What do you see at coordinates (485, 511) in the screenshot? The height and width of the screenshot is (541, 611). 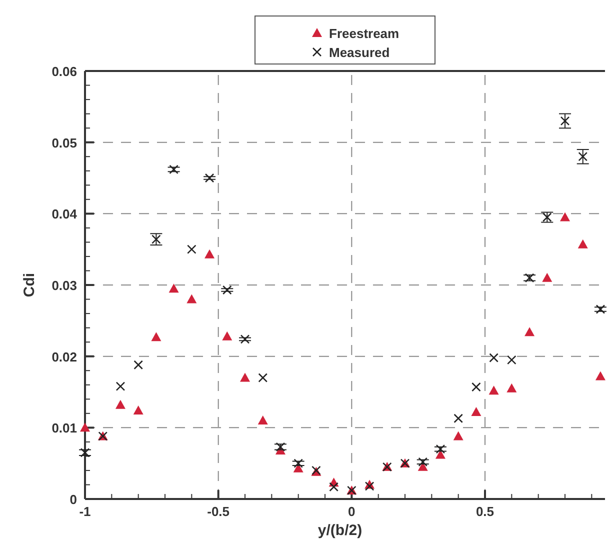 I see `x-tick-label: 0.5` at bounding box center [485, 511].